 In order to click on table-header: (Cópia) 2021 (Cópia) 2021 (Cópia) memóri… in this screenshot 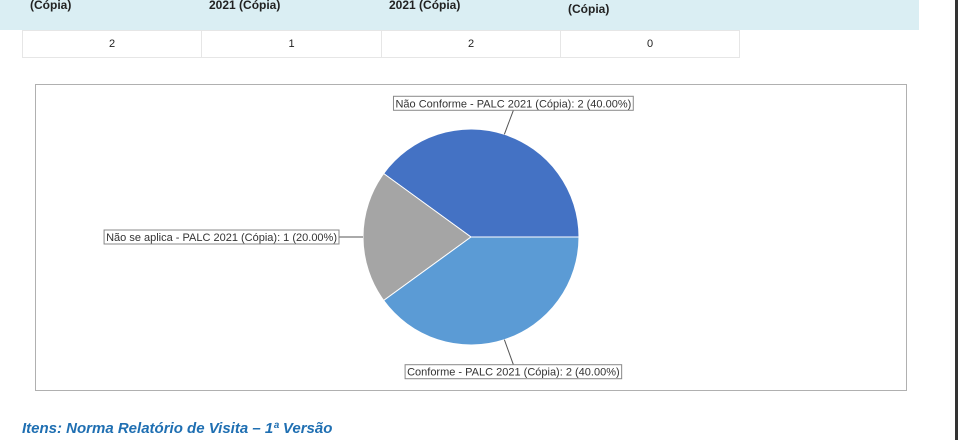, I will do `click(459, 15)`.